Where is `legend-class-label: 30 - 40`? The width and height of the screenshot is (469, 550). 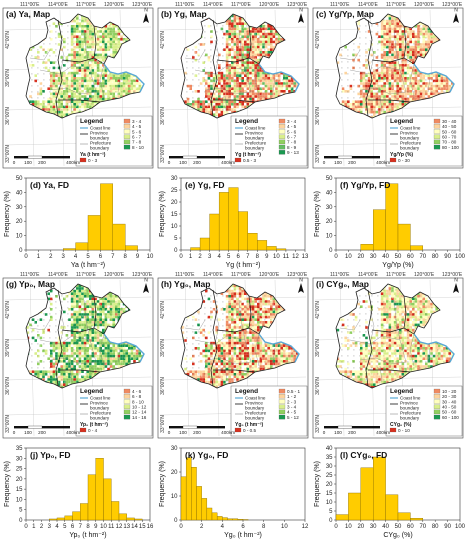
legend-class-label: 30 - 40 is located at coordinates (449, 121).